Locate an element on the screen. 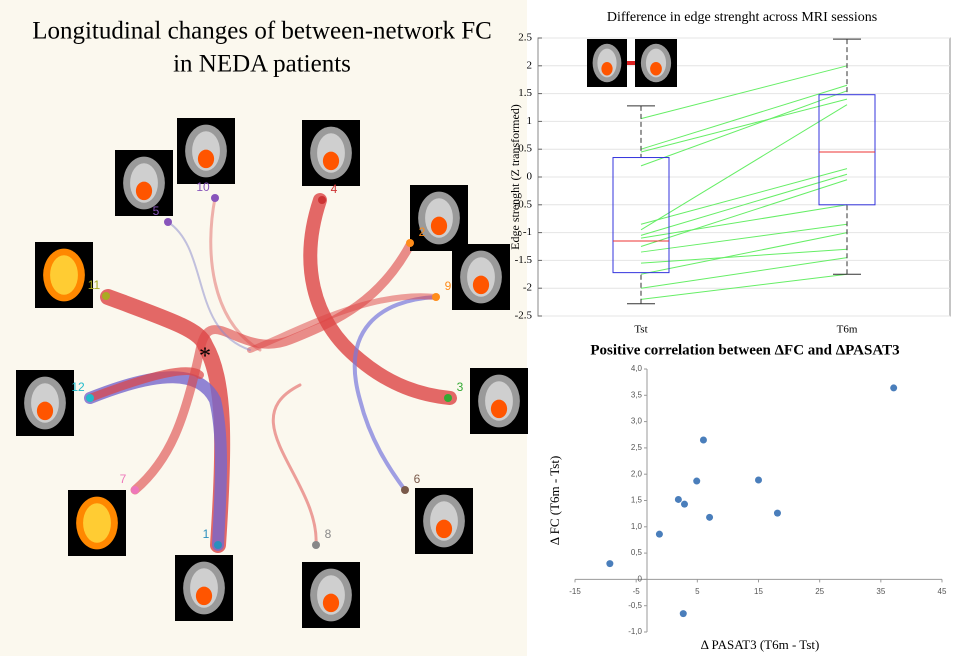 The width and height of the screenshot is (957, 656). node-label: 8 is located at coordinates (328, 534).